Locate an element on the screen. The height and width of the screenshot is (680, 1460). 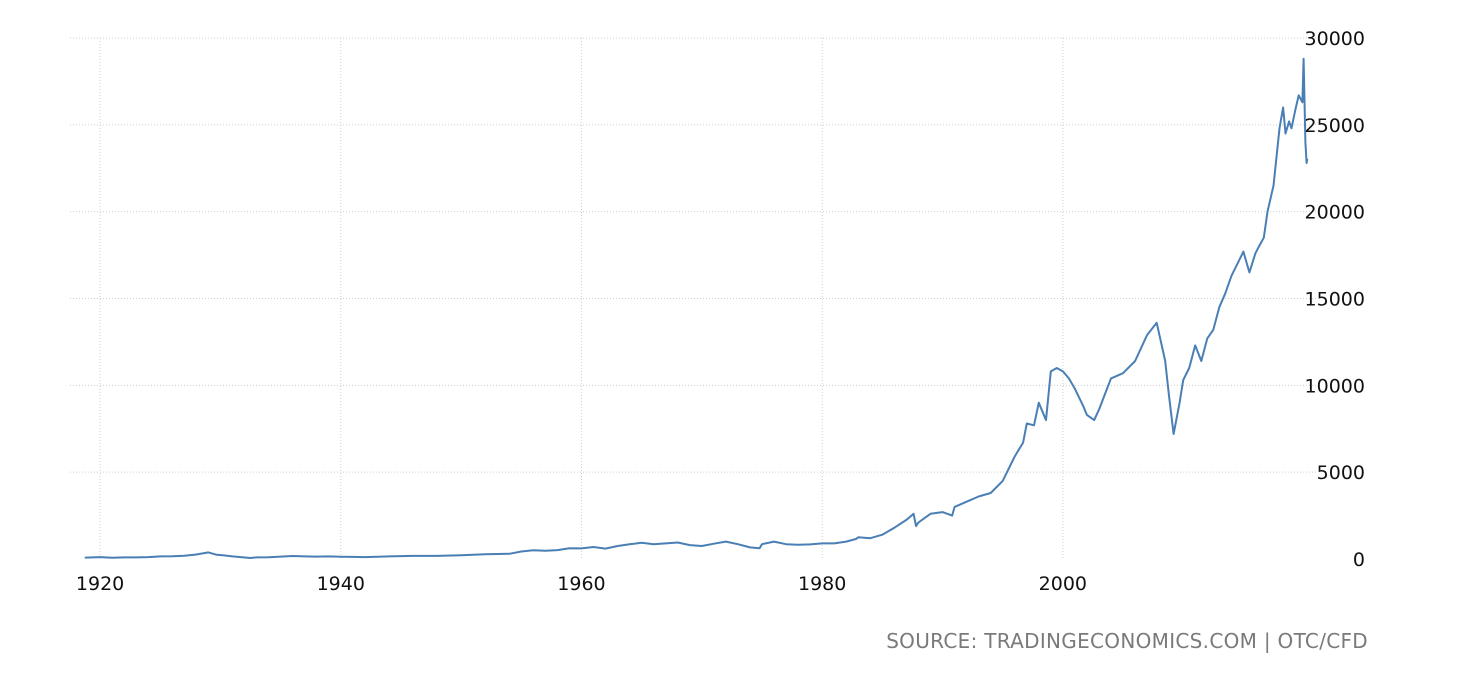
y-tick-label: 10000 is located at coordinates (1335, 386).